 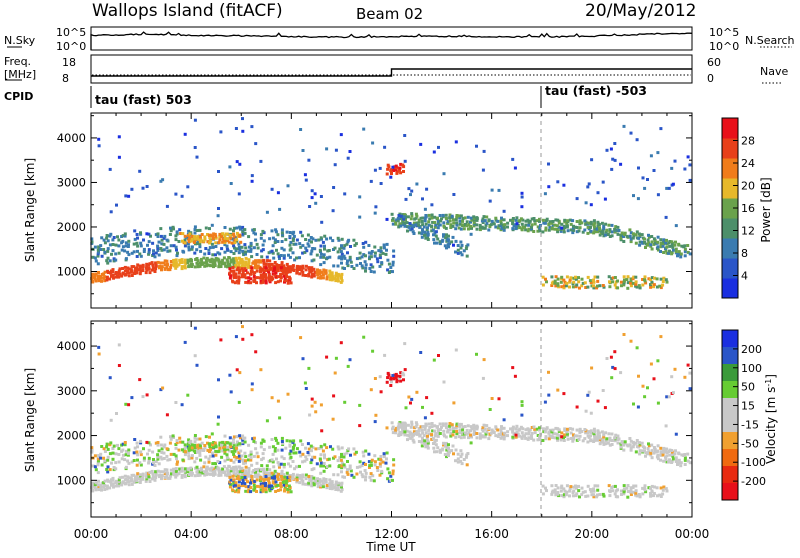 What do you see at coordinates (592, 534) in the screenshot?
I see `x-tick-label: 20:00` at bounding box center [592, 534].